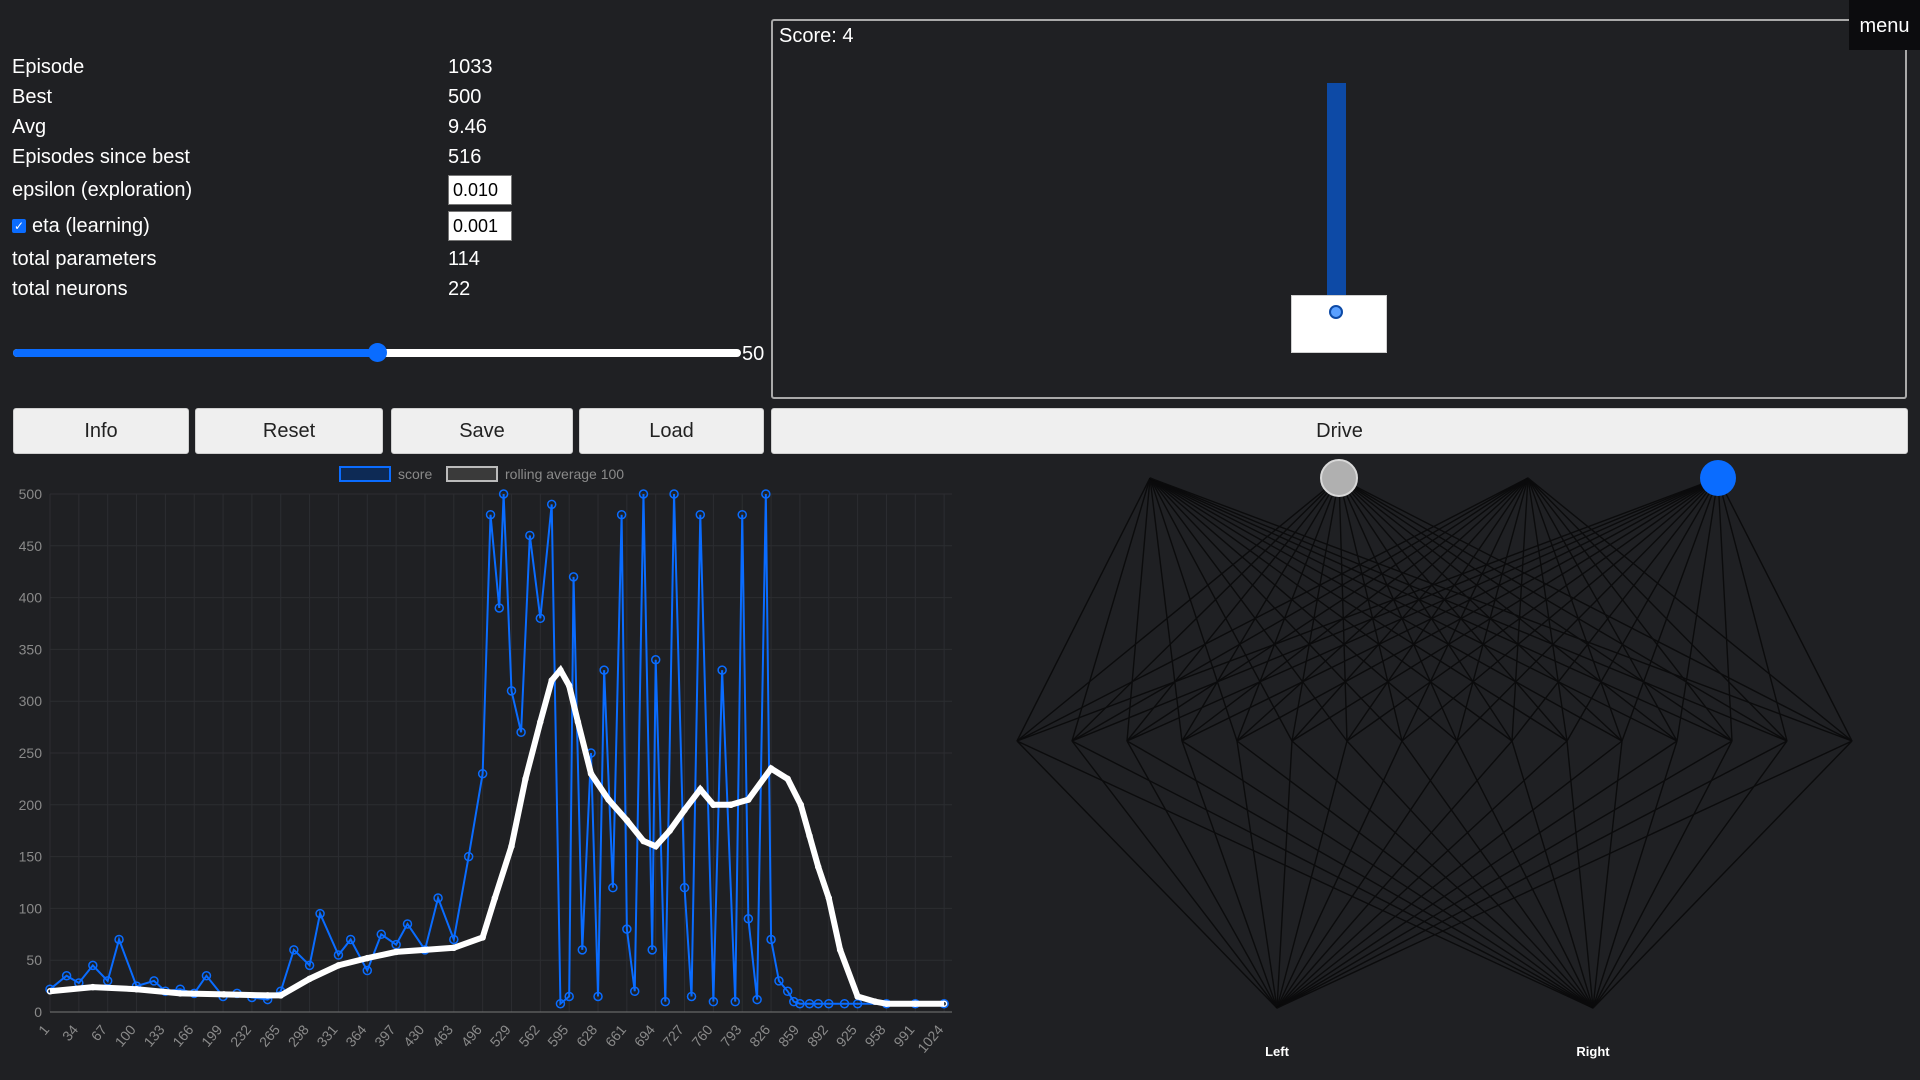 This screenshot has width=1920, height=1080. What do you see at coordinates (31, 701) in the screenshot?
I see `y-tick-label: 300` at bounding box center [31, 701].